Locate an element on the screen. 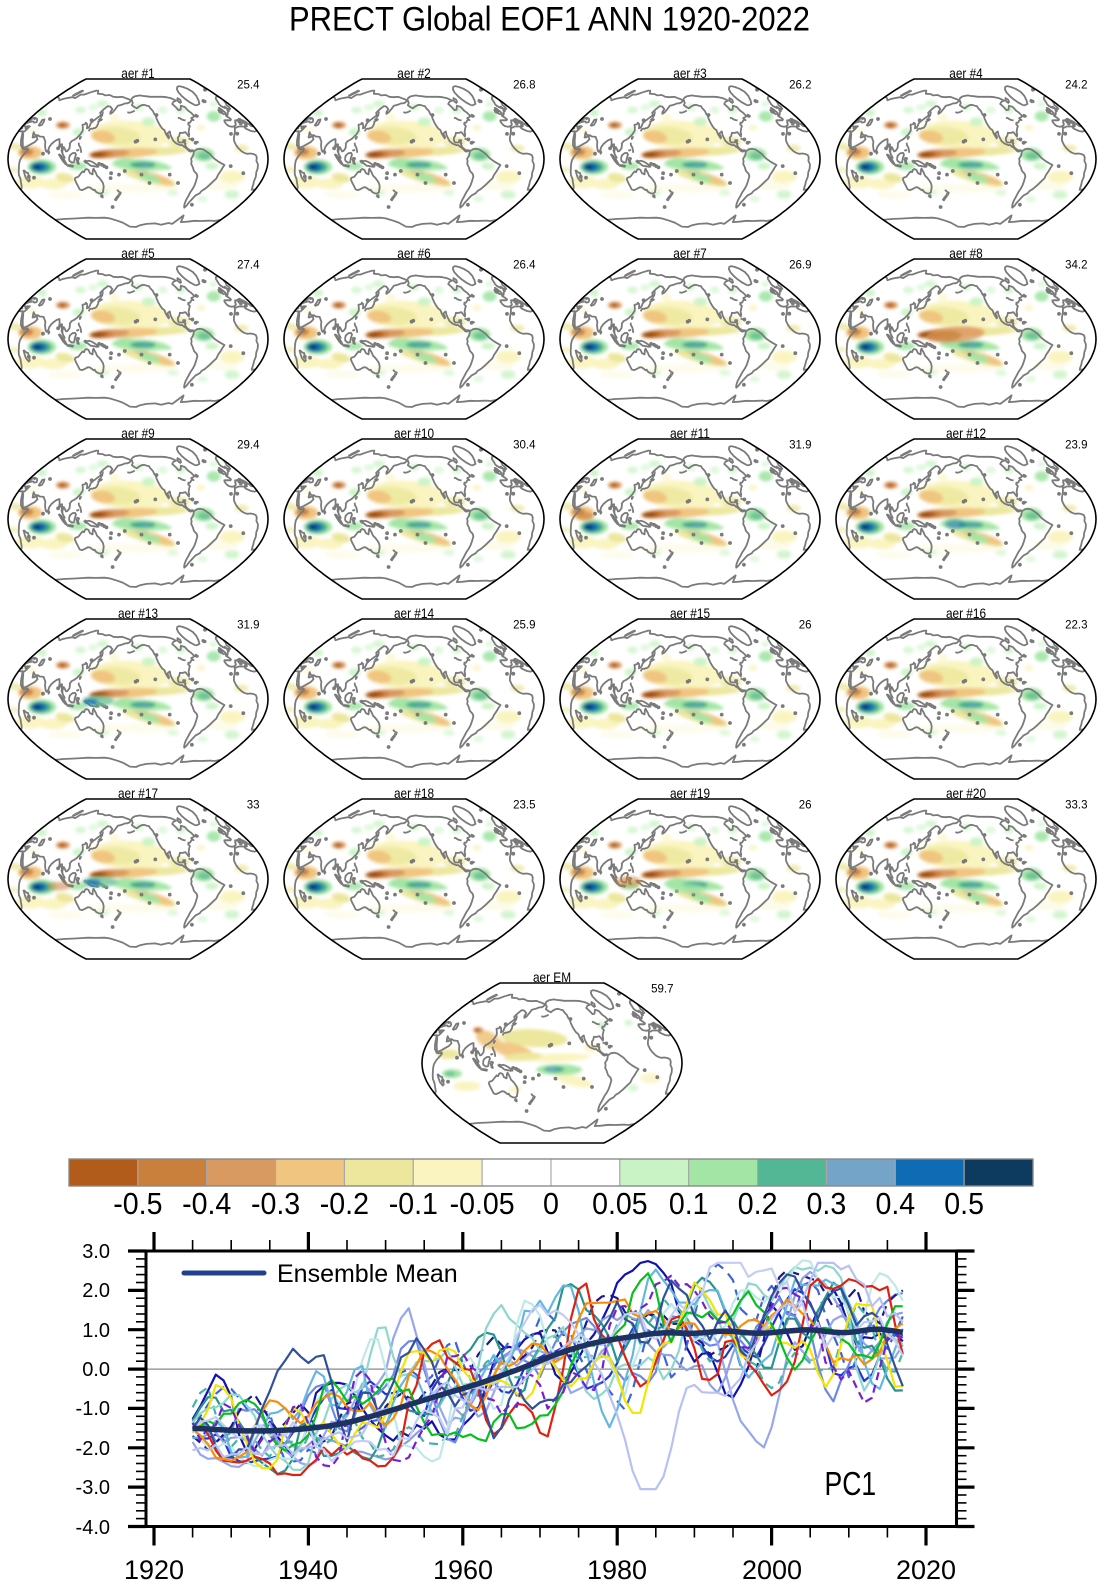 The width and height of the screenshot is (1104, 1590). svg-text: -1.0 is located at coordinates (93, 1409).